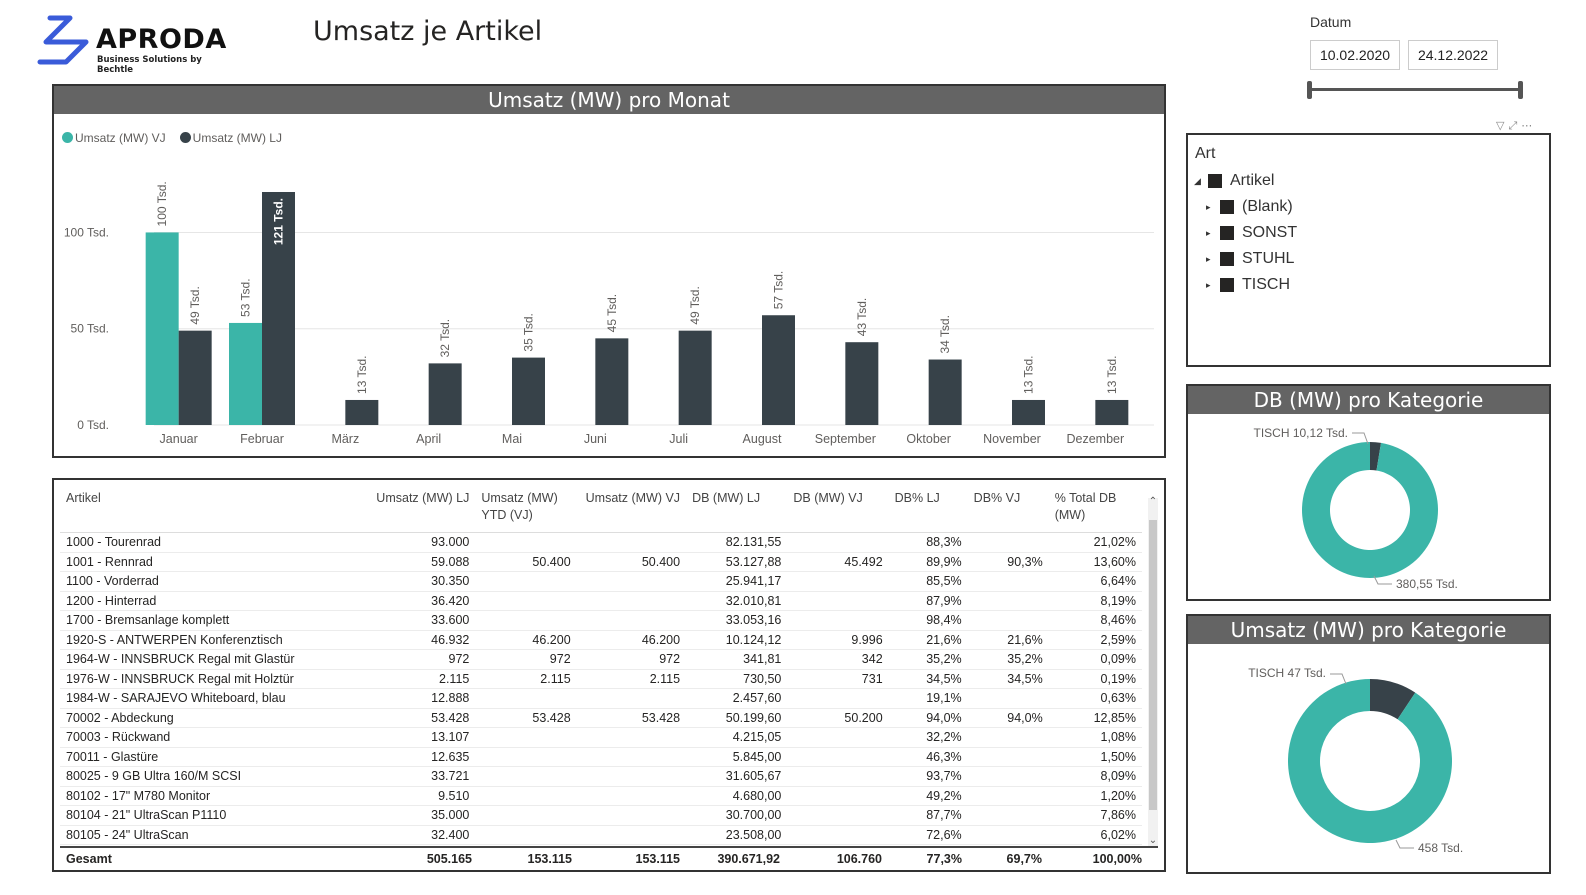 This screenshot has height=895, width=1586. What do you see at coordinates (1095, 509) in the screenshot?
I see `col-header-total-db: % Total DB (MW)` at bounding box center [1095, 509].